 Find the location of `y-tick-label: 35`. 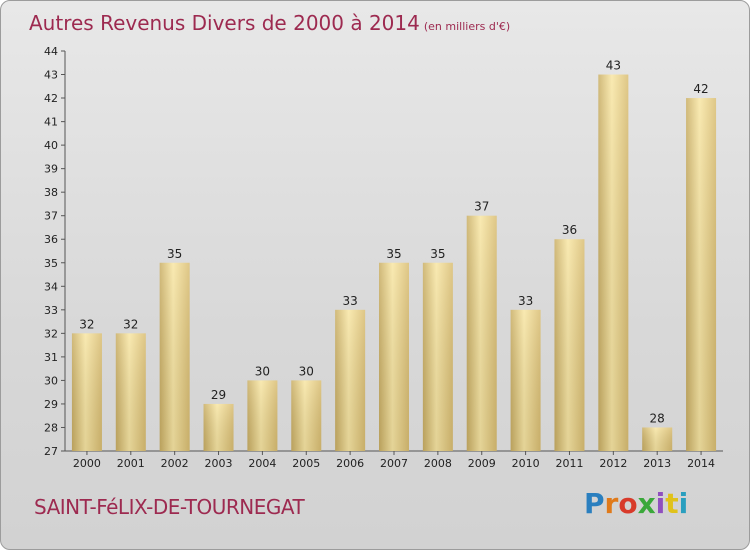

y-tick-label: 35 is located at coordinates (51, 263).